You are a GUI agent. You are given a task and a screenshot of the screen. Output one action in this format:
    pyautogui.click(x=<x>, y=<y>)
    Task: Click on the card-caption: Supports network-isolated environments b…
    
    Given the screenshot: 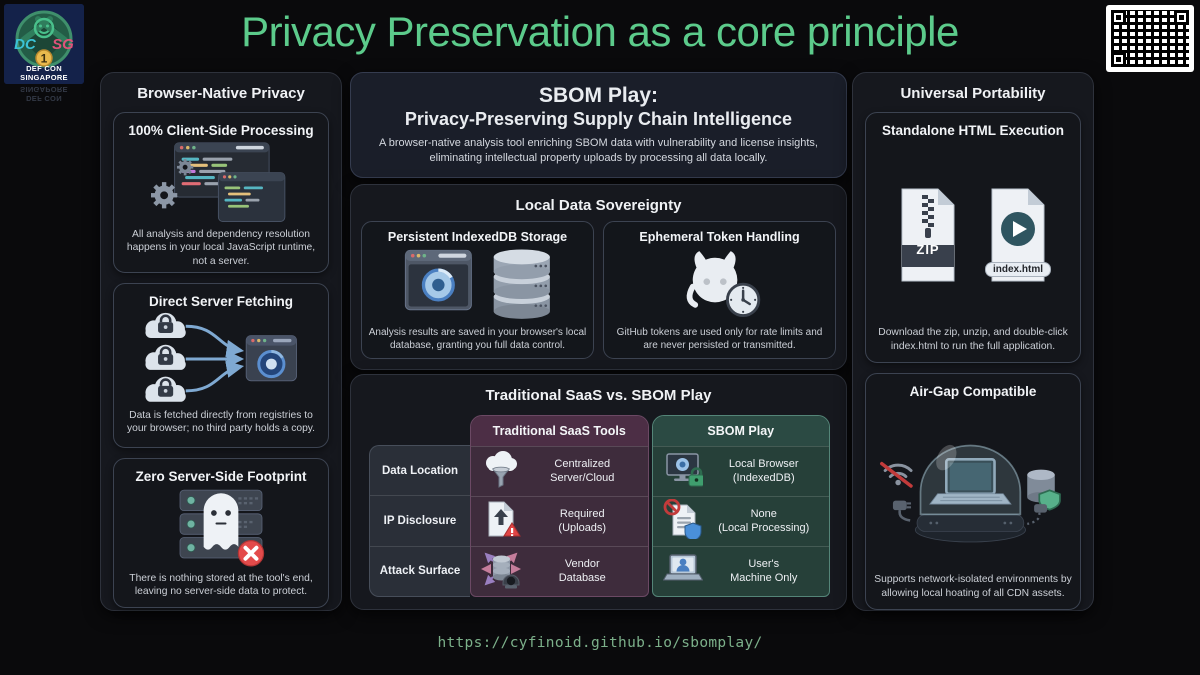 What is the action you would take?
    pyautogui.click(x=973, y=586)
    